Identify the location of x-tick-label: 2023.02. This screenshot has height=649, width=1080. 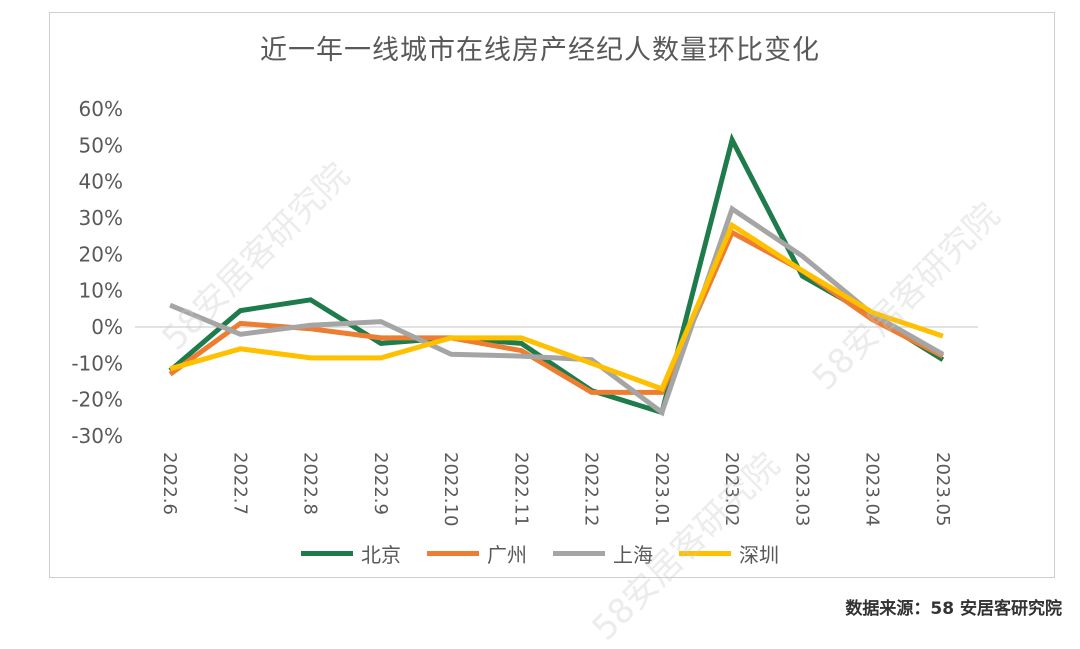
(731, 489).